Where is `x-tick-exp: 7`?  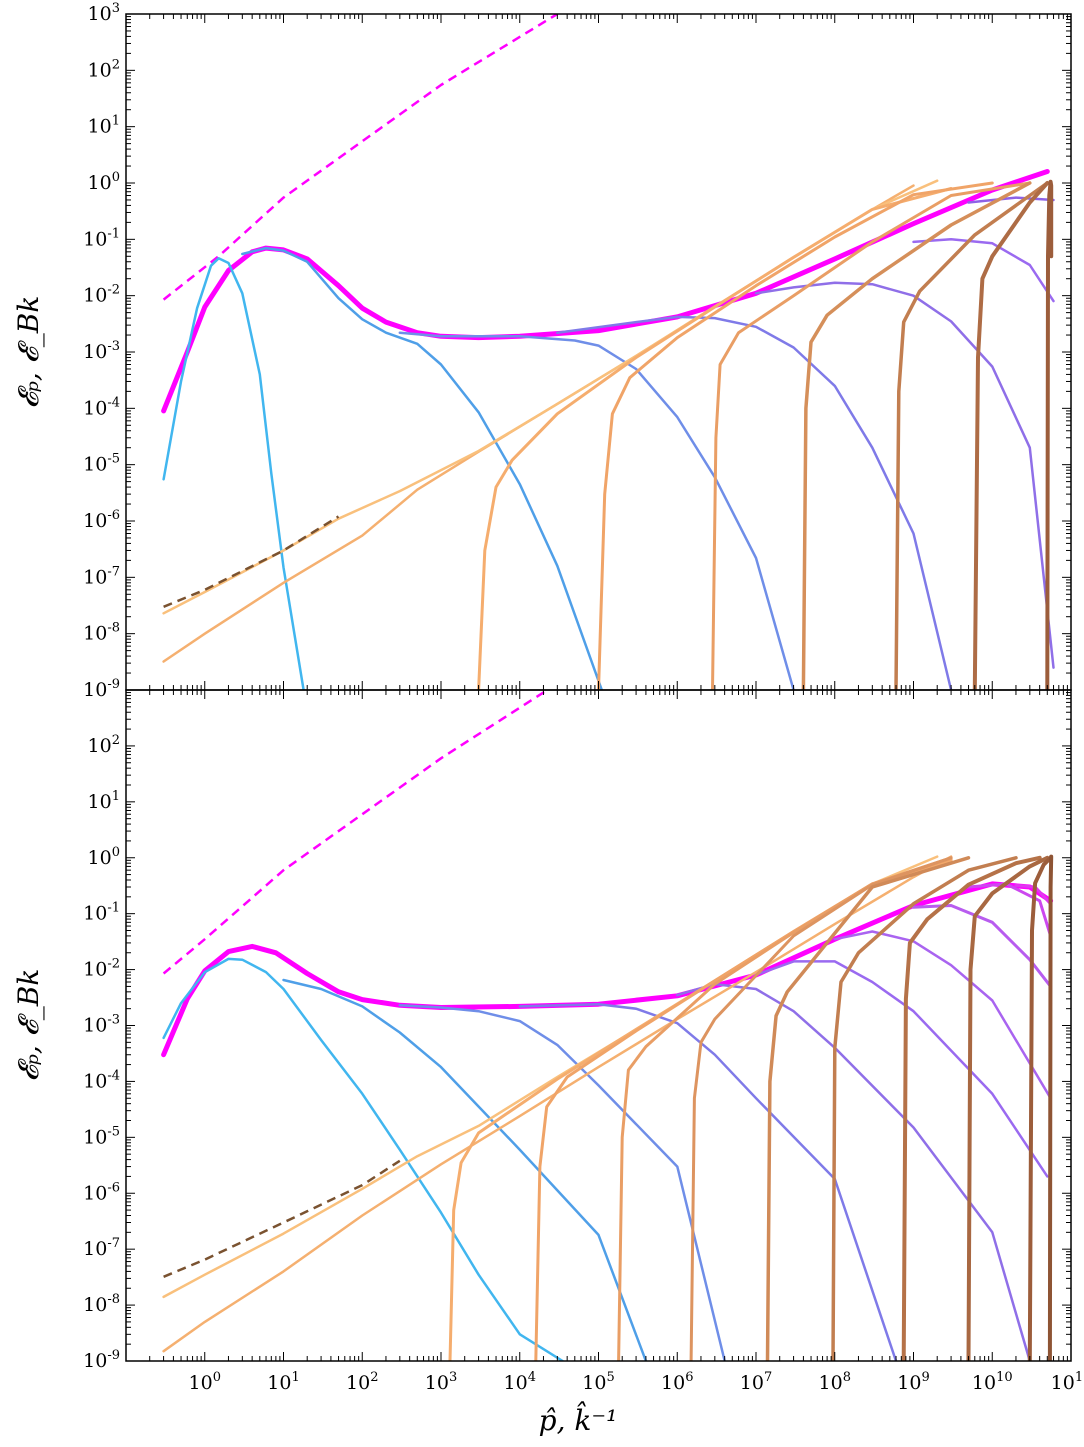
x-tick-exp: 7 is located at coordinates (768, 1377).